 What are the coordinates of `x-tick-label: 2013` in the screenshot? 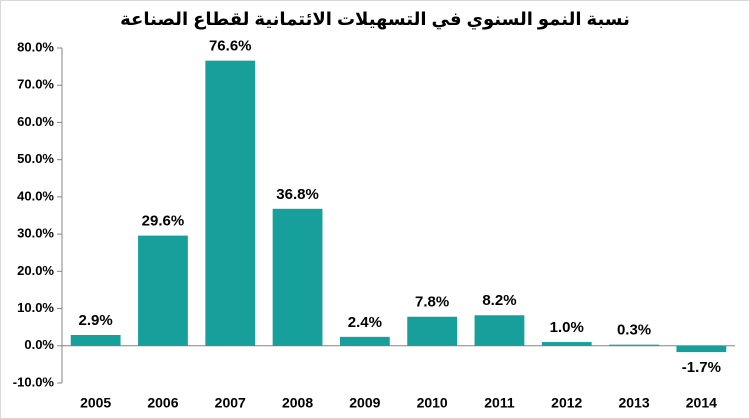 It's located at (633, 403).